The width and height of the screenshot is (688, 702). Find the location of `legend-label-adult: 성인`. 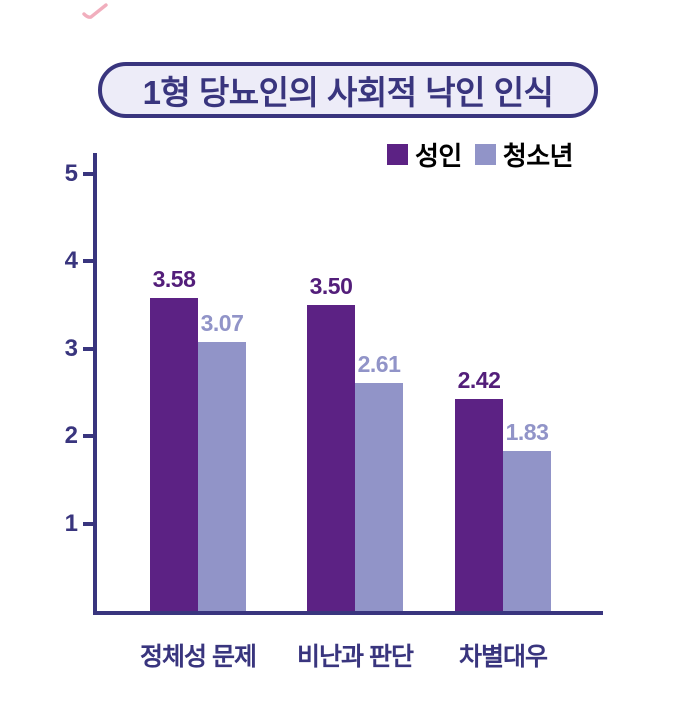

legend-label-adult: 성인 is located at coordinates (438, 156).